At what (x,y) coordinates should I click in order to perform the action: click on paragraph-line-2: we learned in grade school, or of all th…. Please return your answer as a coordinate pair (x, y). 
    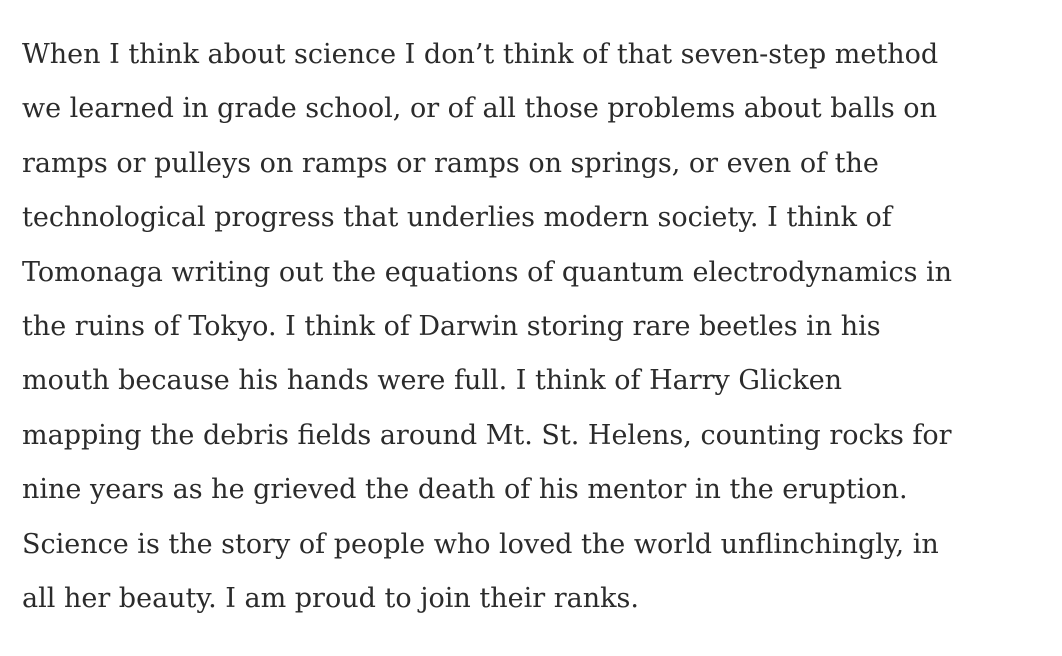
    Looking at the image, I should click on (479, 109).